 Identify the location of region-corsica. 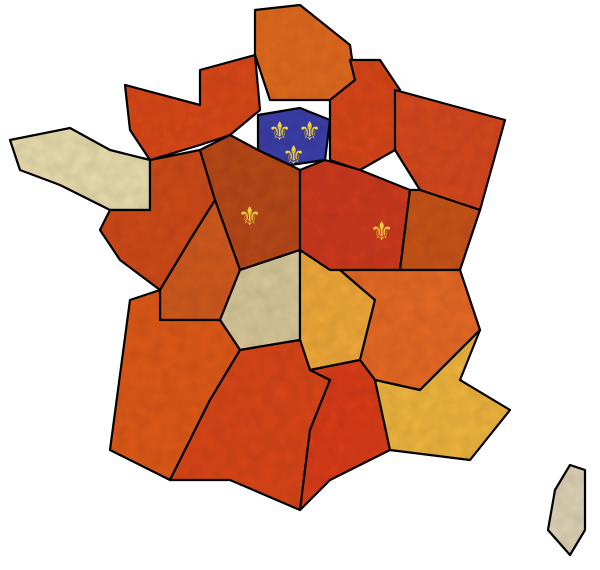
(566, 510).